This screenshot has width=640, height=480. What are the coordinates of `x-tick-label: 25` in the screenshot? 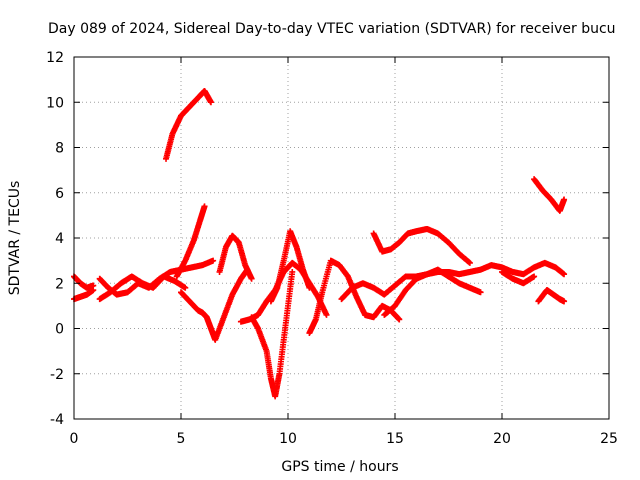 It's located at (609, 439).